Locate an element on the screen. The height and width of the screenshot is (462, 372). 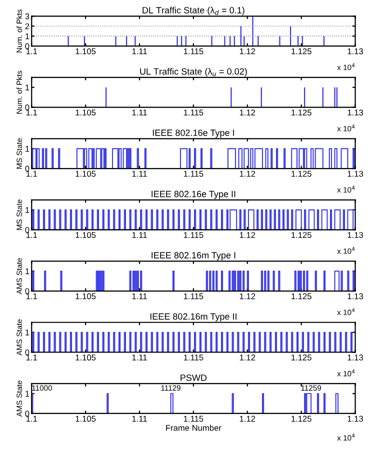
chart-title: UL Traffic State (λ$_{u}$ = 0.02) is located at coordinates (193, 72).